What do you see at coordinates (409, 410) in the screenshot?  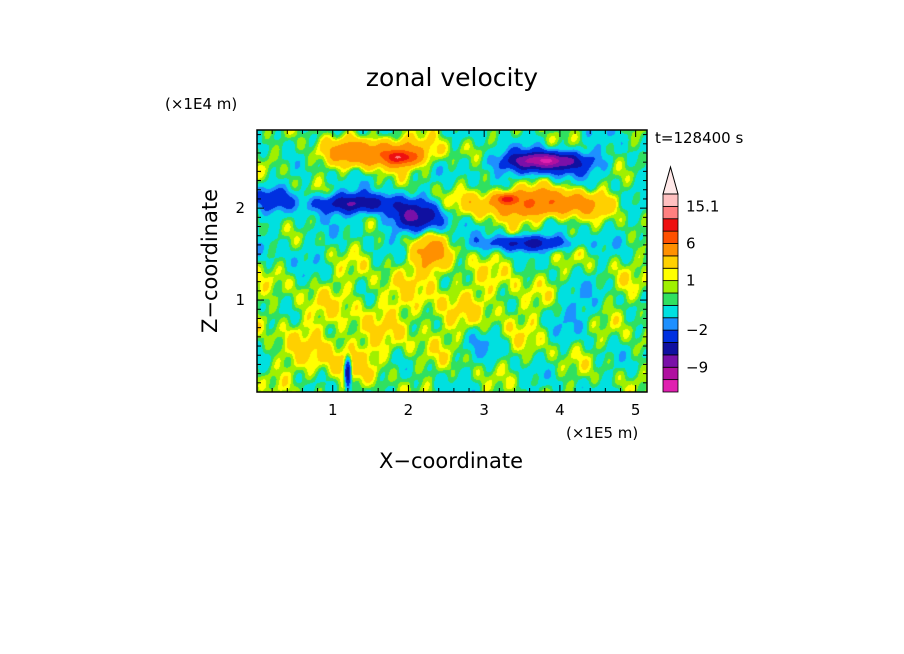 I see `x-tick-label: 2` at bounding box center [409, 410].